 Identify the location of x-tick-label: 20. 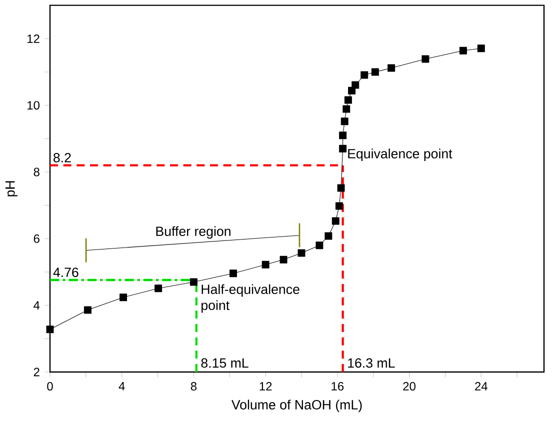
(409, 386).